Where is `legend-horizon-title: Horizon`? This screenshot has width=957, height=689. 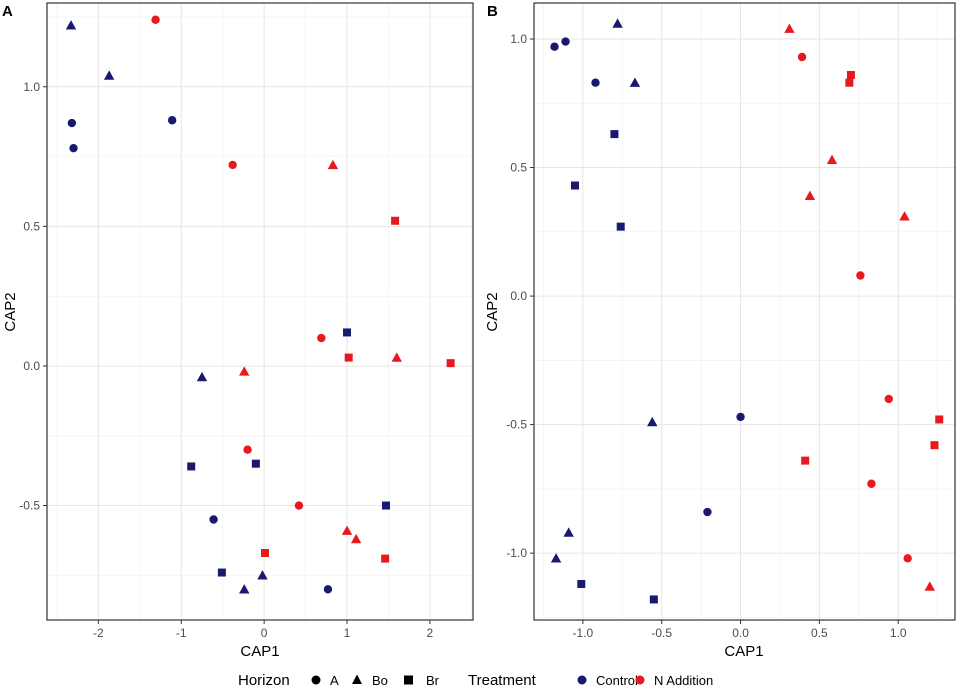
legend-horizon-title: Horizon is located at coordinates (264, 680).